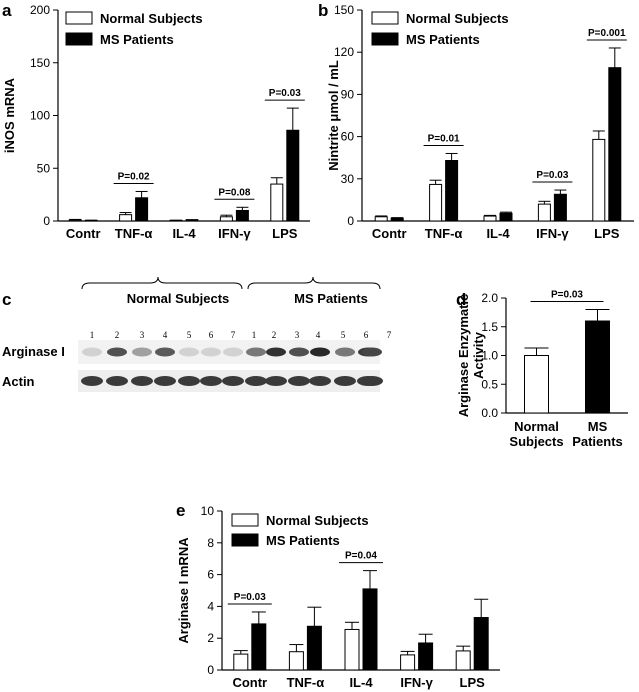 The width and height of the screenshot is (639, 692). Describe the element at coordinates (389, 335) in the screenshot. I see `lane-number-ms: 7` at that location.